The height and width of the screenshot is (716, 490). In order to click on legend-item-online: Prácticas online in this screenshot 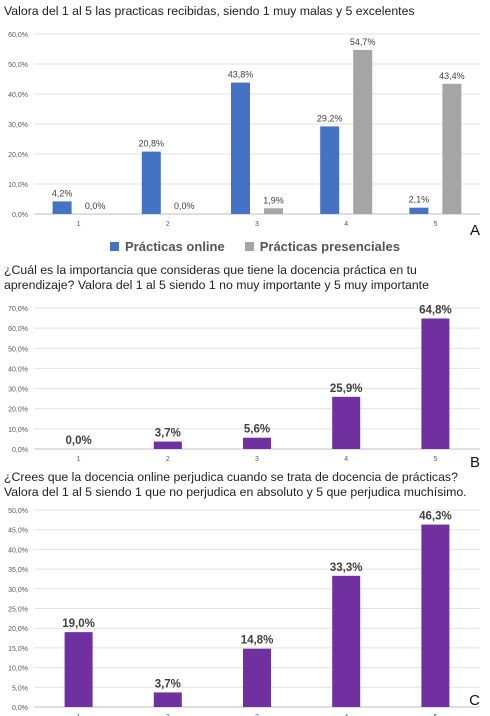, I will do `click(167, 246)`.